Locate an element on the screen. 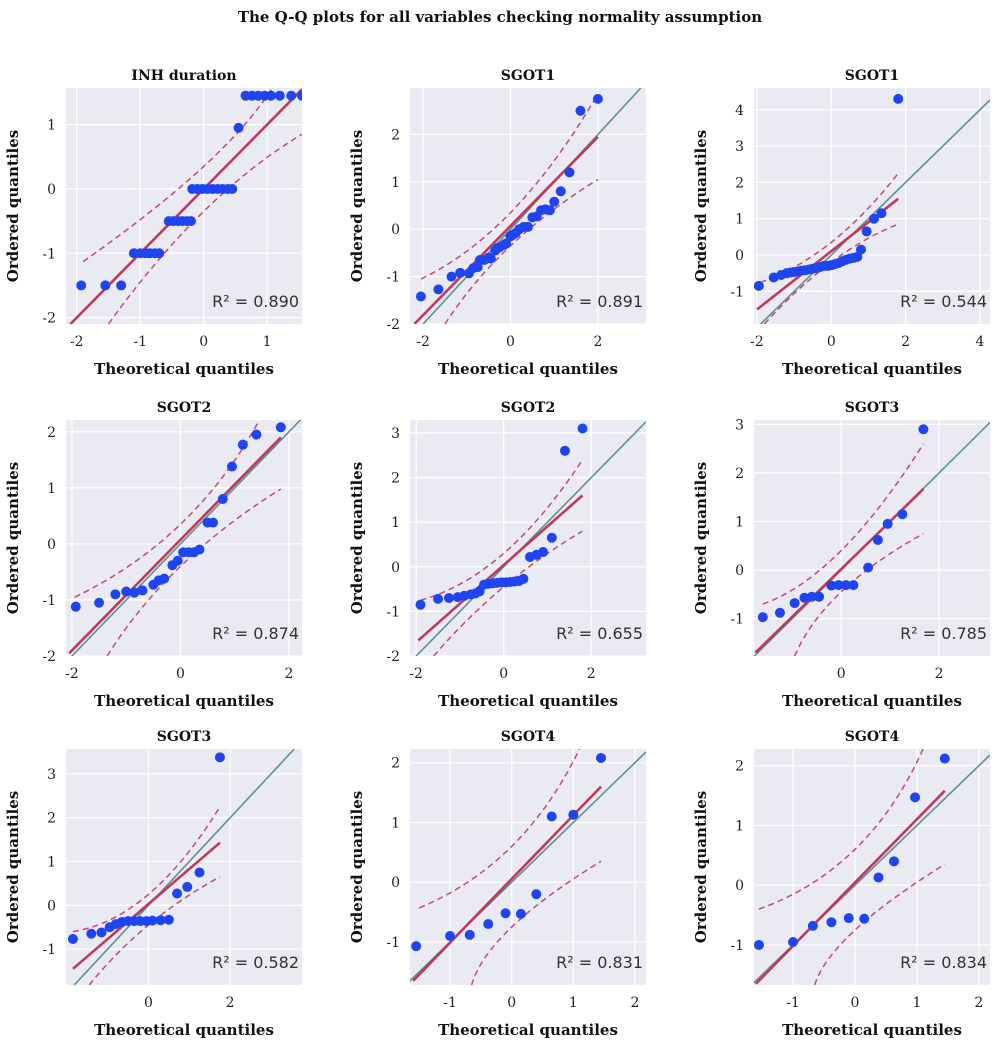 The height and width of the screenshot is (1052, 1000). confidence-band-lower is located at coordinates (508, 593).